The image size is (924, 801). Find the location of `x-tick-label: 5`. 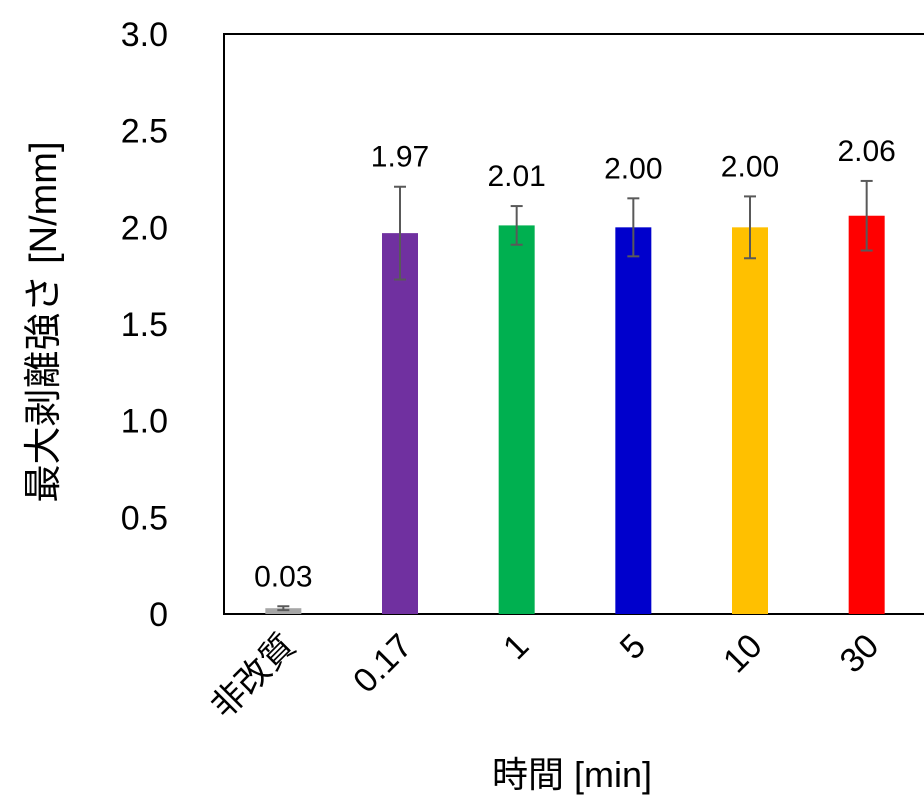

x-tick-label: 5 is located at coordinates (633, 647).